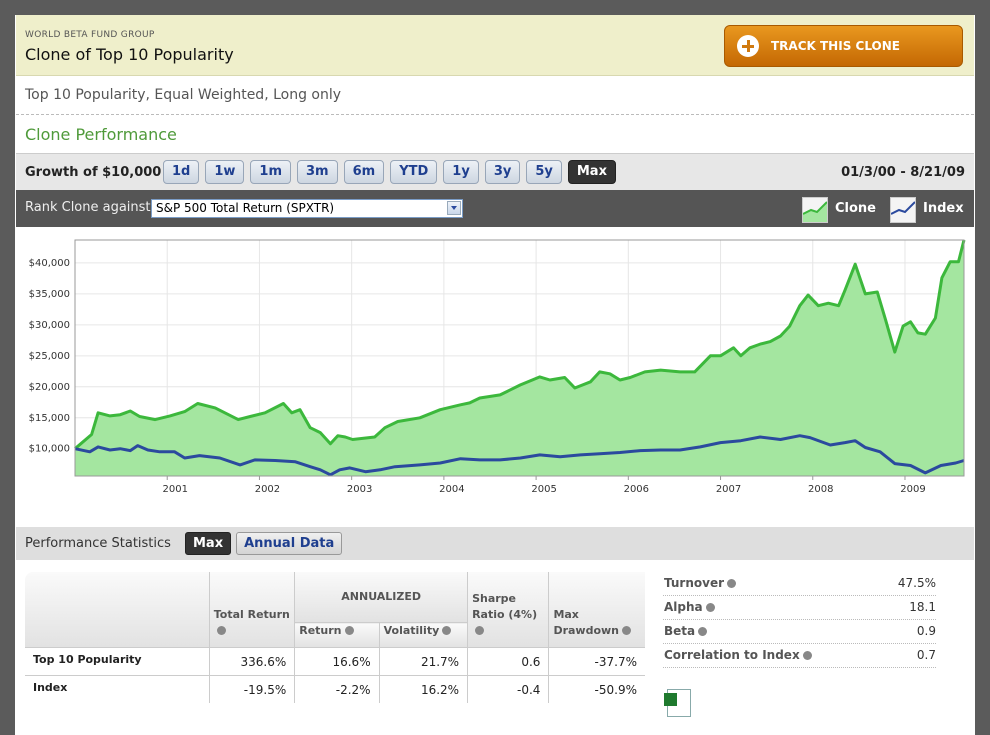  I want to click on table-cell: -37.7%, so click(596, 661).